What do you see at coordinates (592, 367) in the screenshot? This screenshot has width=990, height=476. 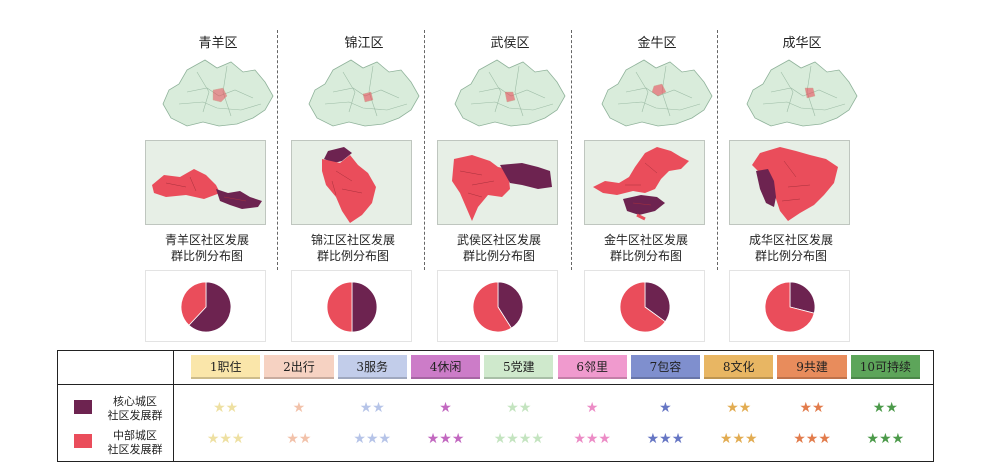 I see `category-label: 6邻里` at bounding box center [592, 367].